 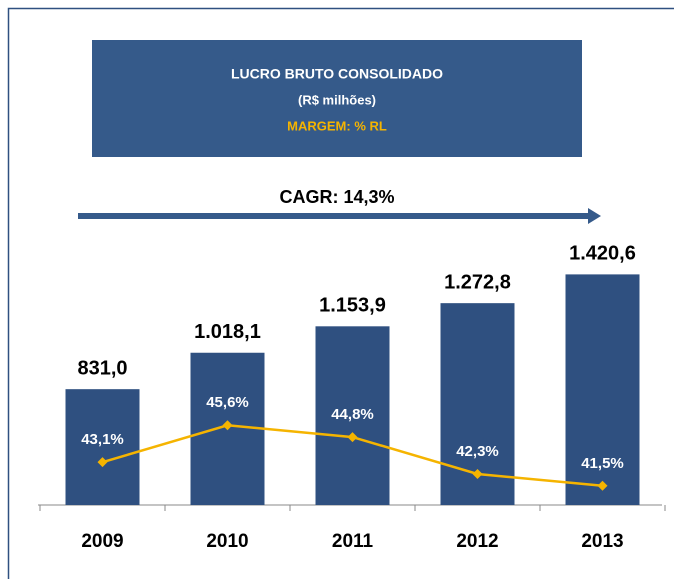 I want to click on bar-value-label: 1.018,1, so click(x=227, y=332).